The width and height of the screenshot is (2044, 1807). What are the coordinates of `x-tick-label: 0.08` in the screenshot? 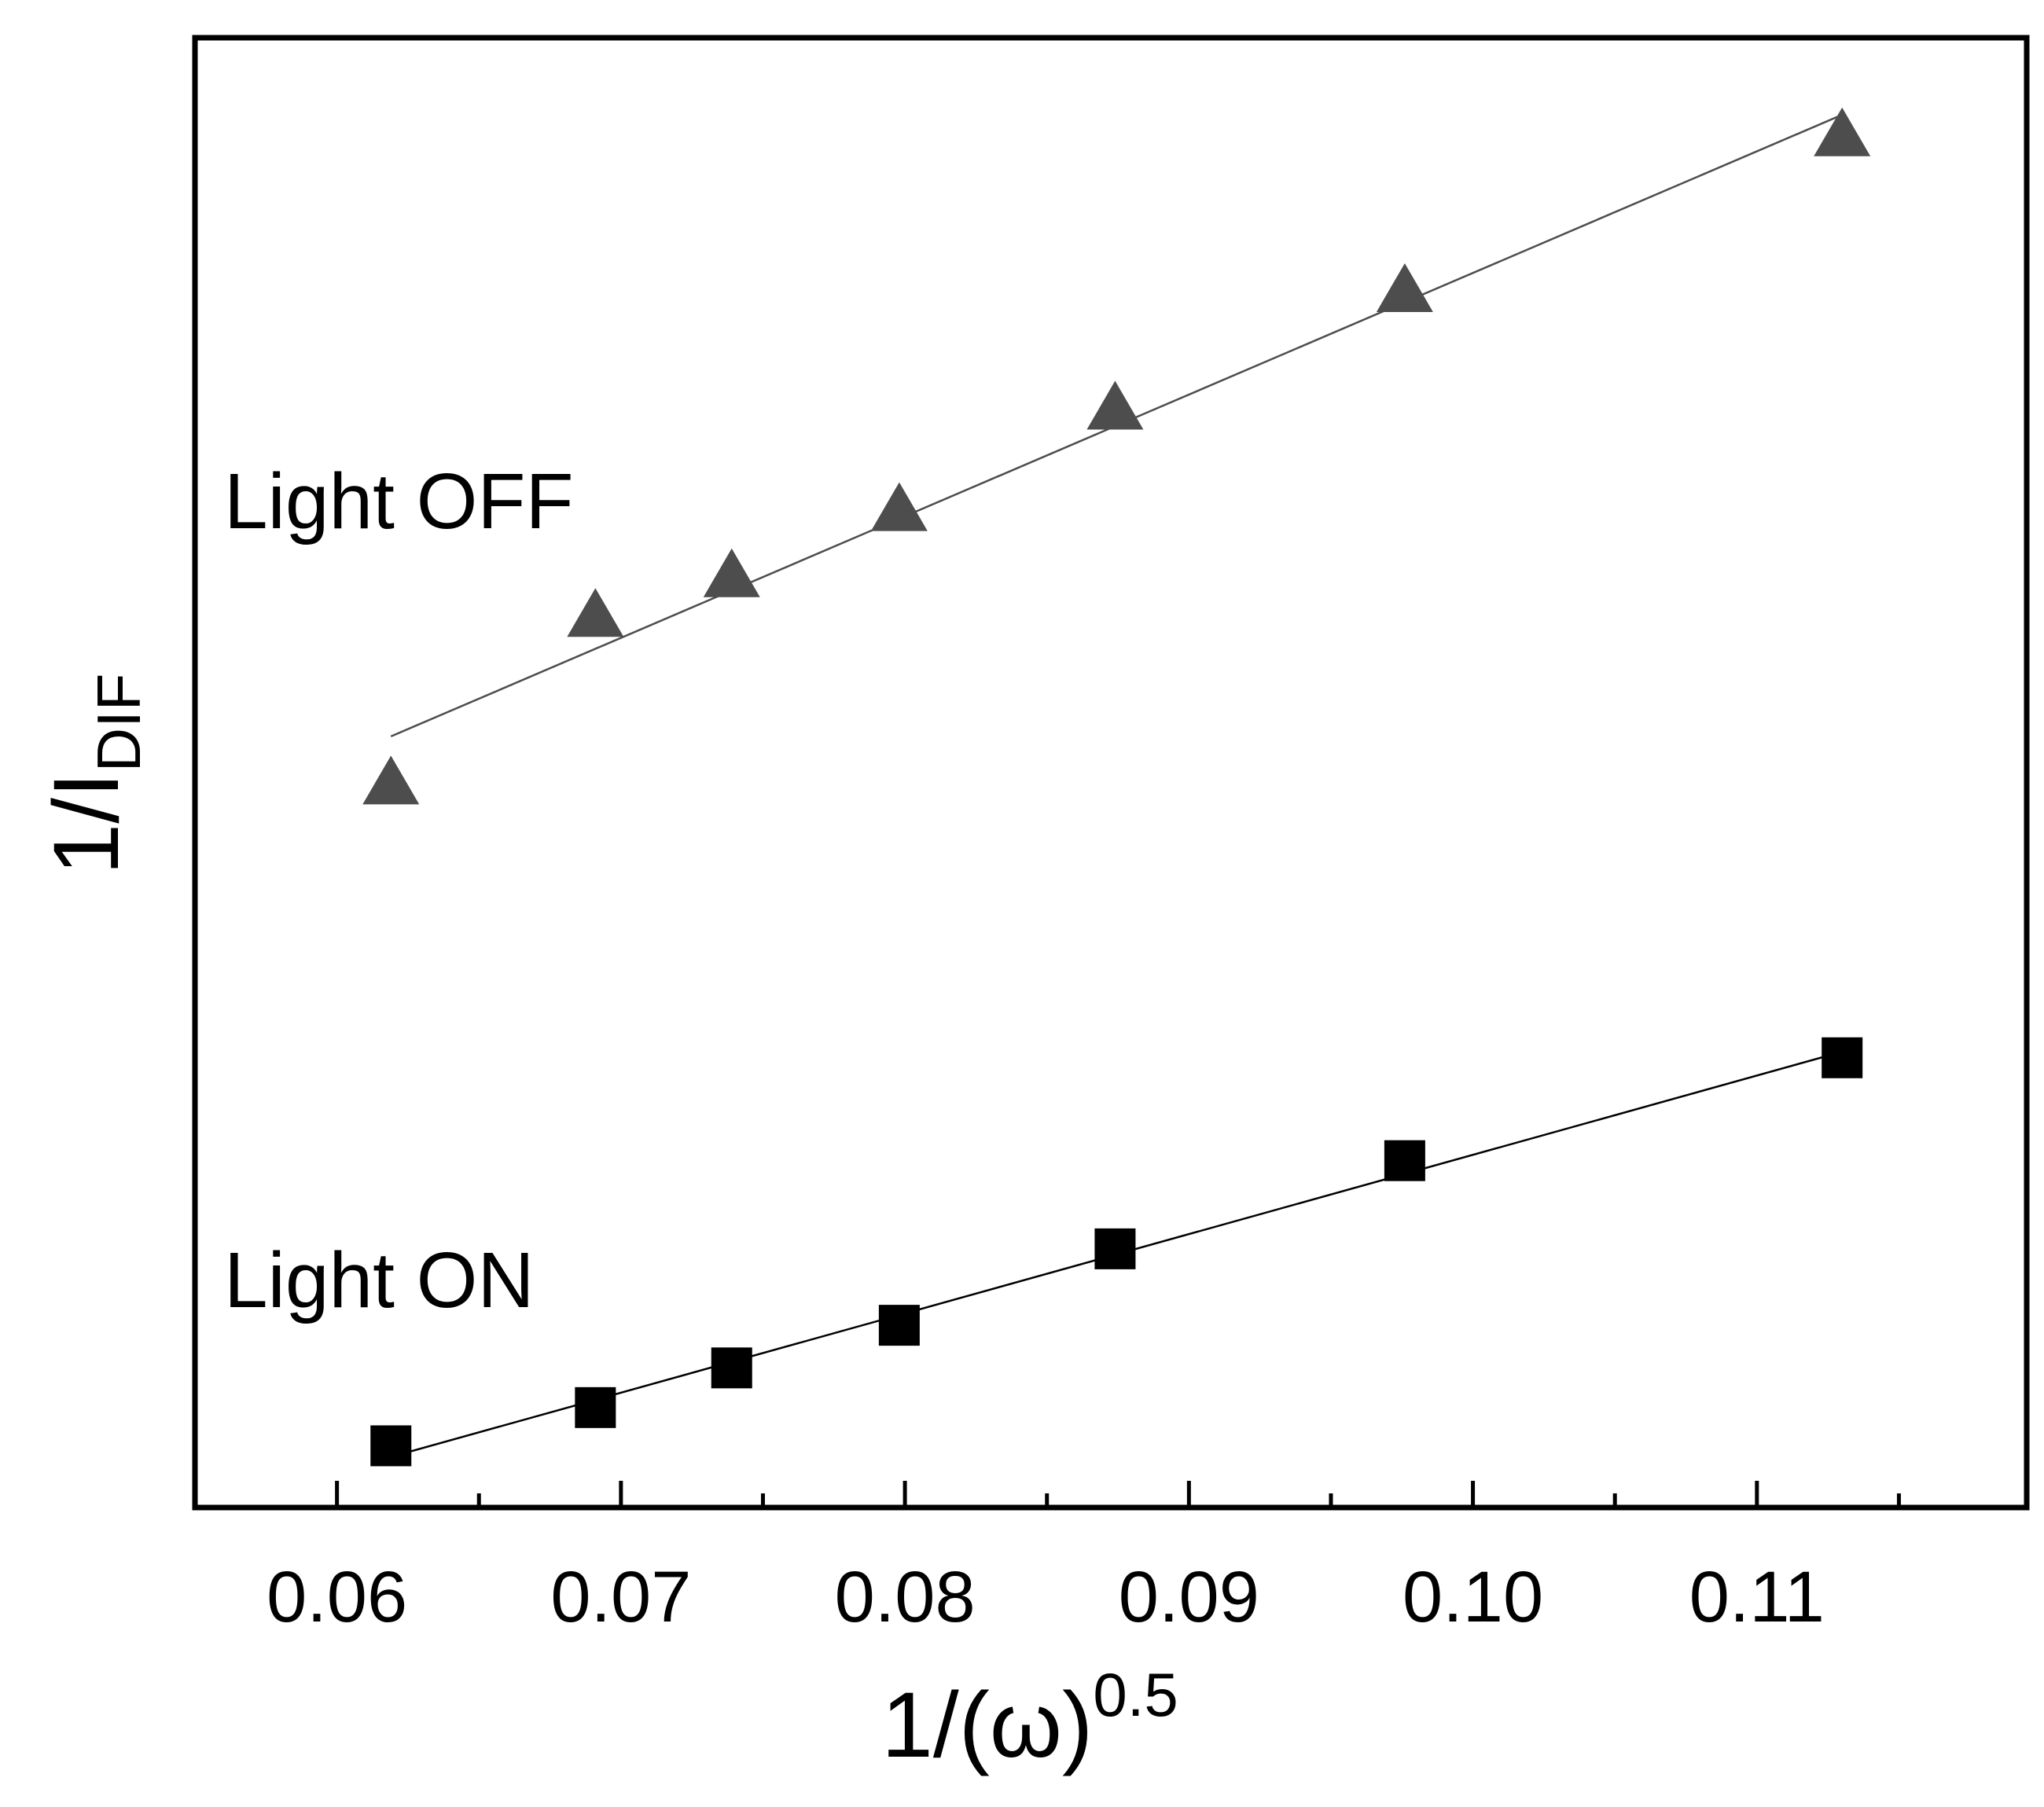 It's located at (906, 1597).